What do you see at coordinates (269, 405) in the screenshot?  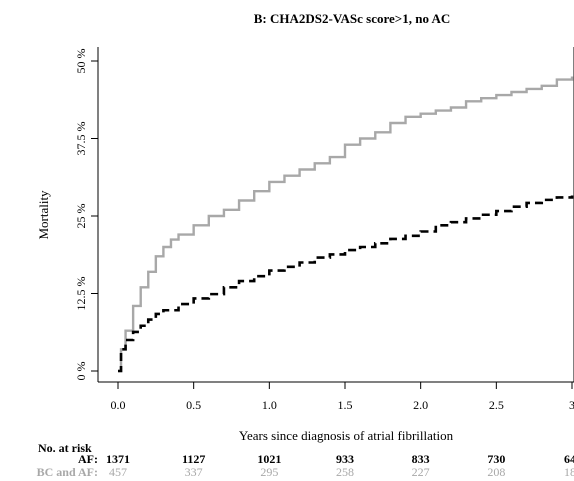 I see `x-tick-label: 1.0` at bounding box center [269, 405].